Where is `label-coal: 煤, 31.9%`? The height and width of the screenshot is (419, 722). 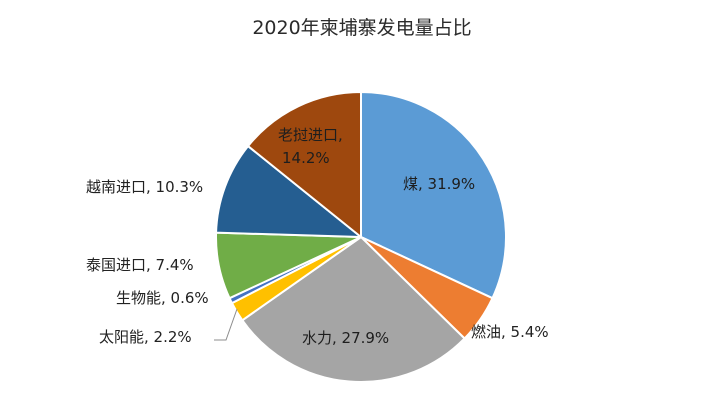 label-coal: 煤, 31.9% is located at coordinates (439, 184).